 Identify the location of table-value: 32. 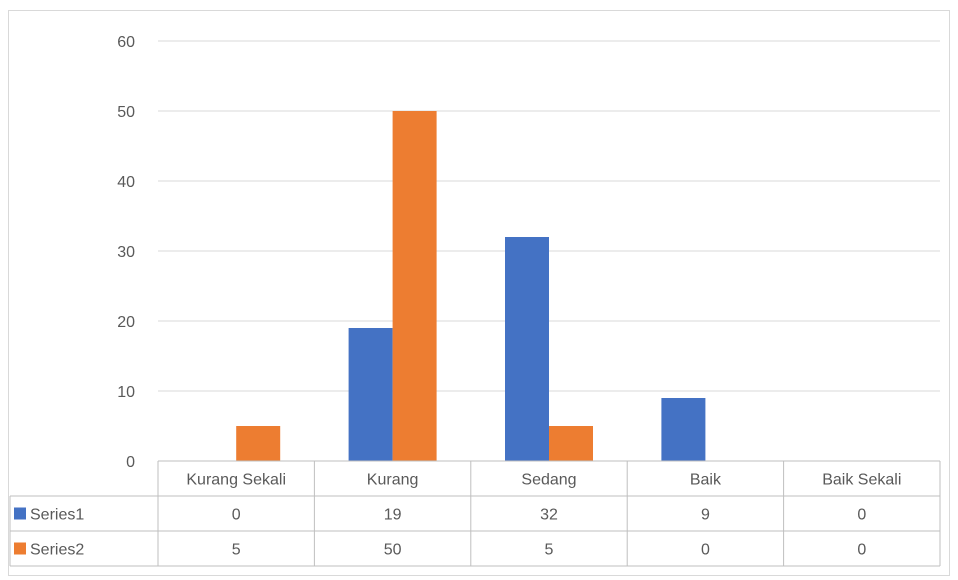
(549, 515).